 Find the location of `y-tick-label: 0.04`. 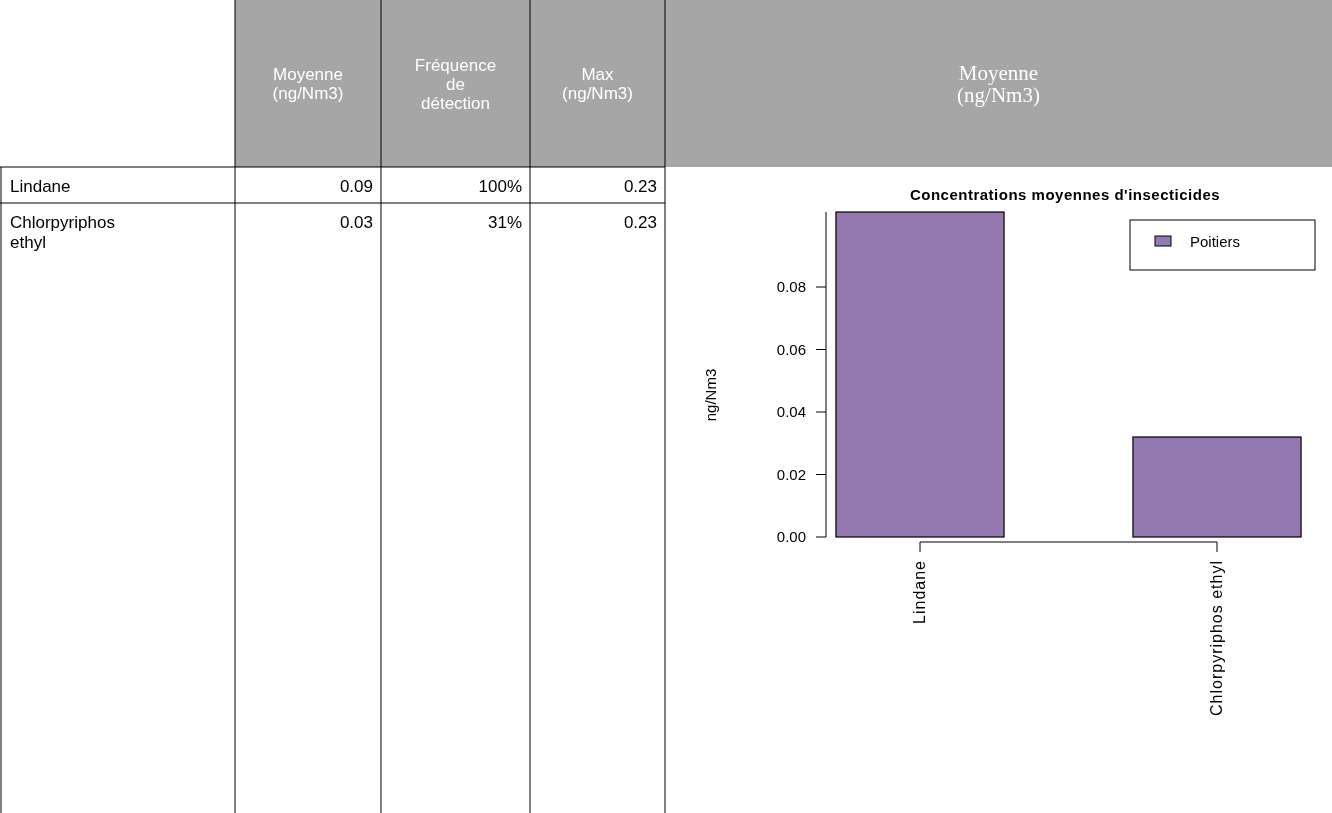

y-tick-label: 0.04 is located at coordinates (791, 411).